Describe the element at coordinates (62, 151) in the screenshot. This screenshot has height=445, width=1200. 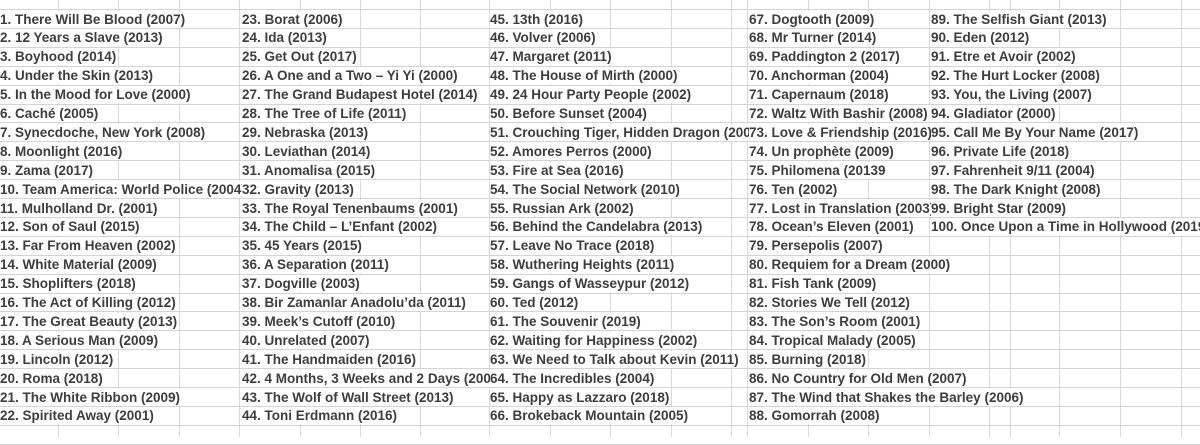
I see `cell-film-entry: 8. Moonlight (2016)` at that location.